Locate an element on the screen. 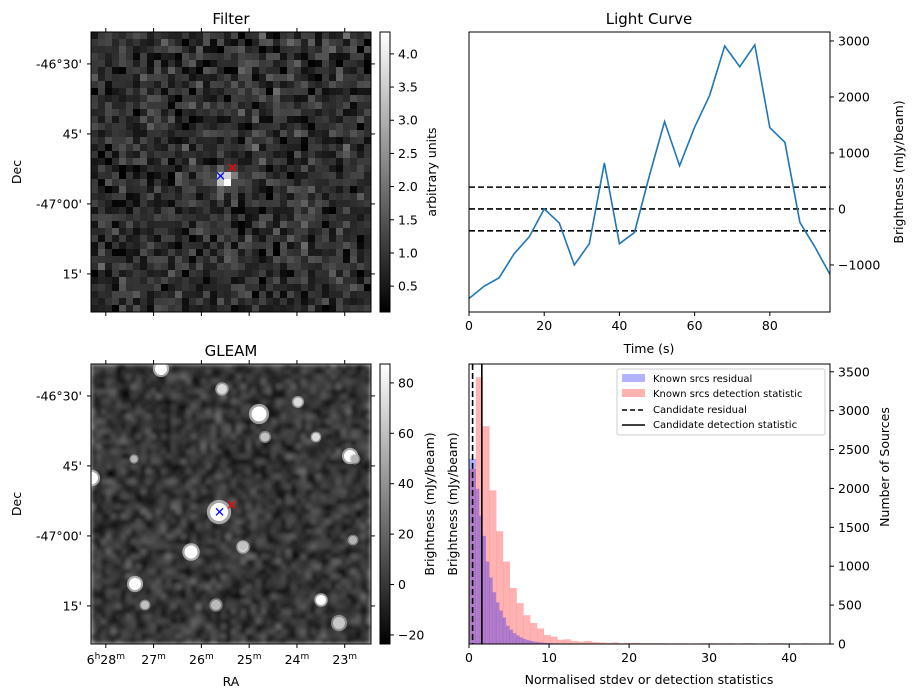  radio-source is located at coordinates (94, 478).